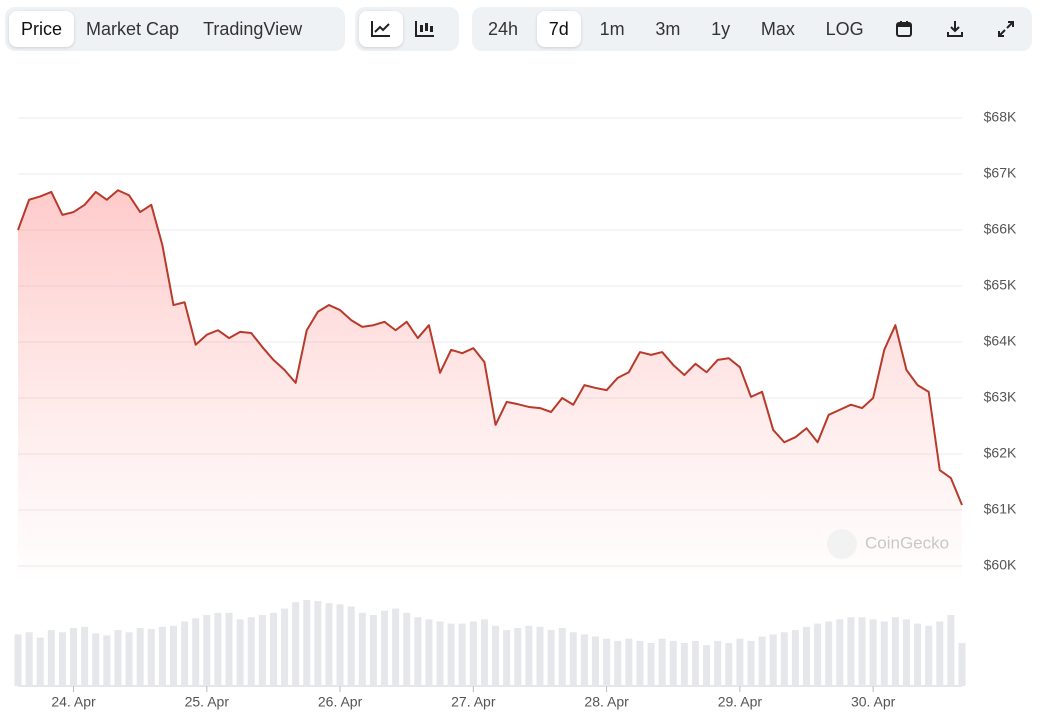  I want to click on tab: Market Cap, so click(133, 28).